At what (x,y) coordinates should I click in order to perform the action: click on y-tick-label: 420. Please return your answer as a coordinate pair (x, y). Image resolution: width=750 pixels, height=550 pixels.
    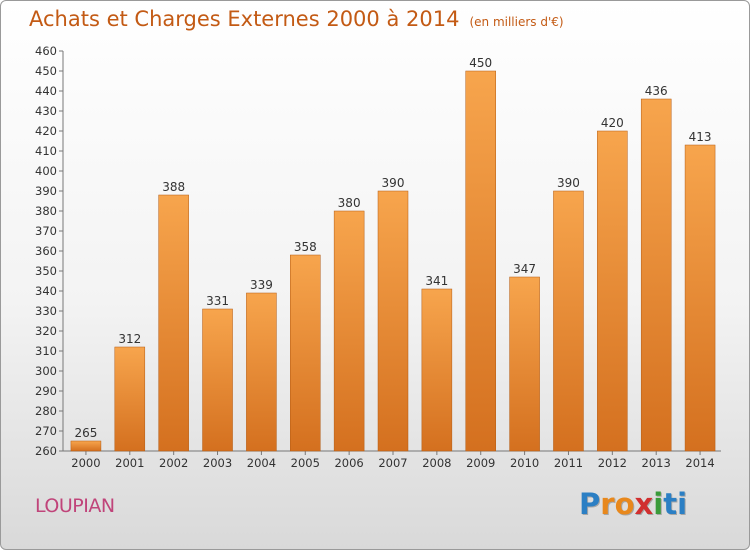
    Looking at the image, I should click on (46, 131).